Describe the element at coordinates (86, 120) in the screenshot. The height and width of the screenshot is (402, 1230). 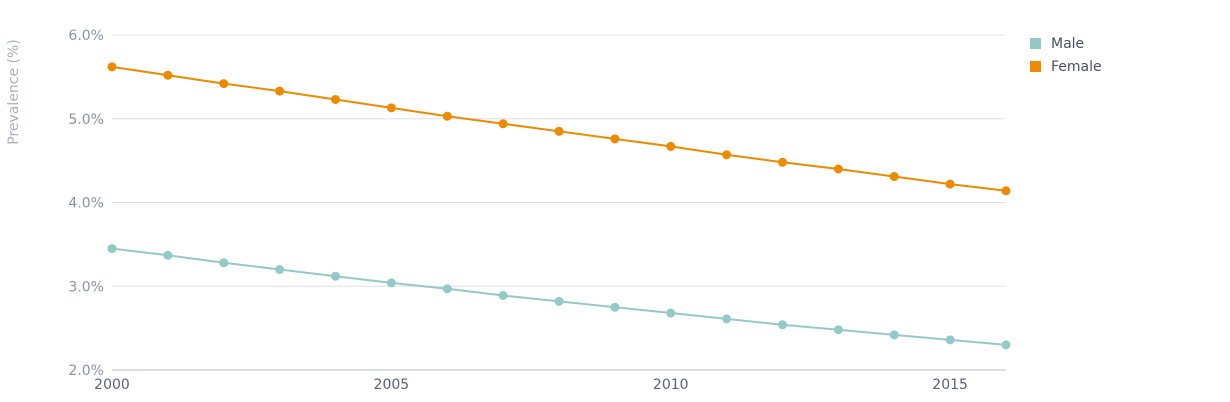
I see `y-tick-label: 5.0%` at that location.